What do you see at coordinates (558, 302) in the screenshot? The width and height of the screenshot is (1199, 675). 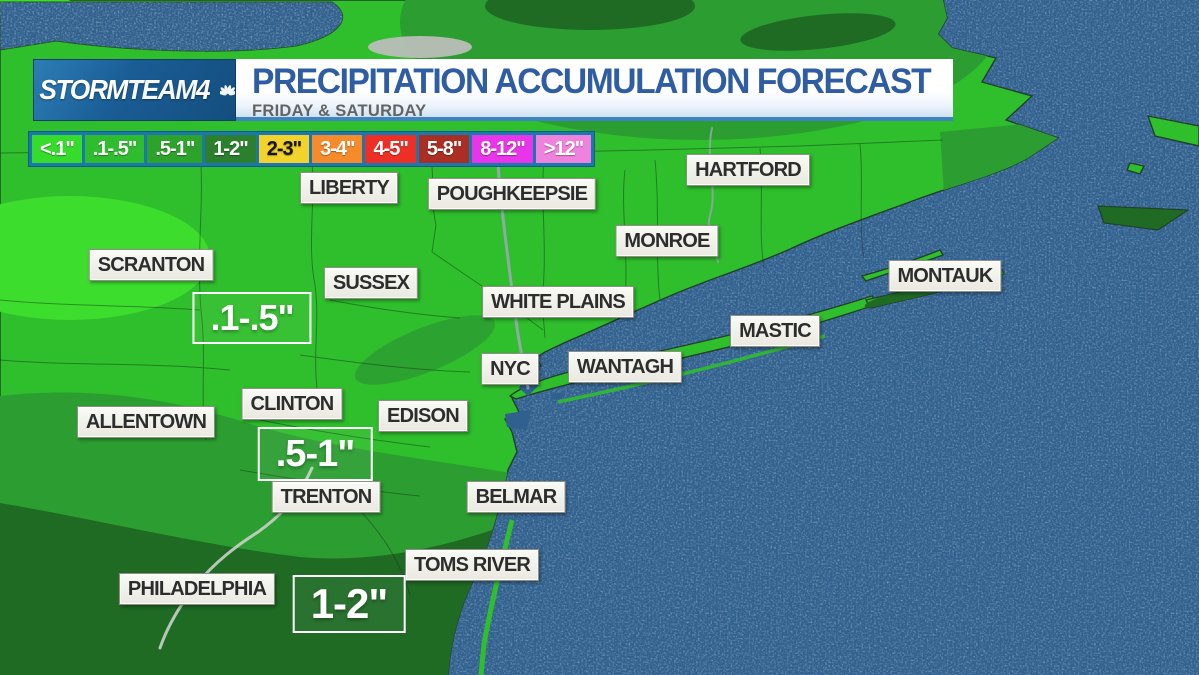 I see `city-label: WHITE PLAINS` at bounding box center [558, 302].